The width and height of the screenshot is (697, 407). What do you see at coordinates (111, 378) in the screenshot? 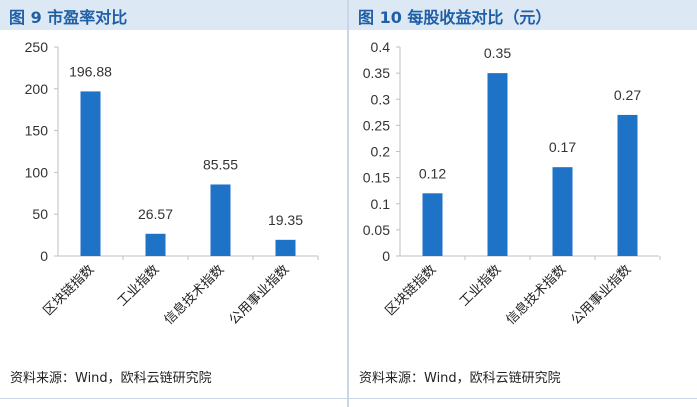
I see `pe-ratio-source-note: 资料来源：Wind，欧科云链研究院` at bounding box center [111, 378].